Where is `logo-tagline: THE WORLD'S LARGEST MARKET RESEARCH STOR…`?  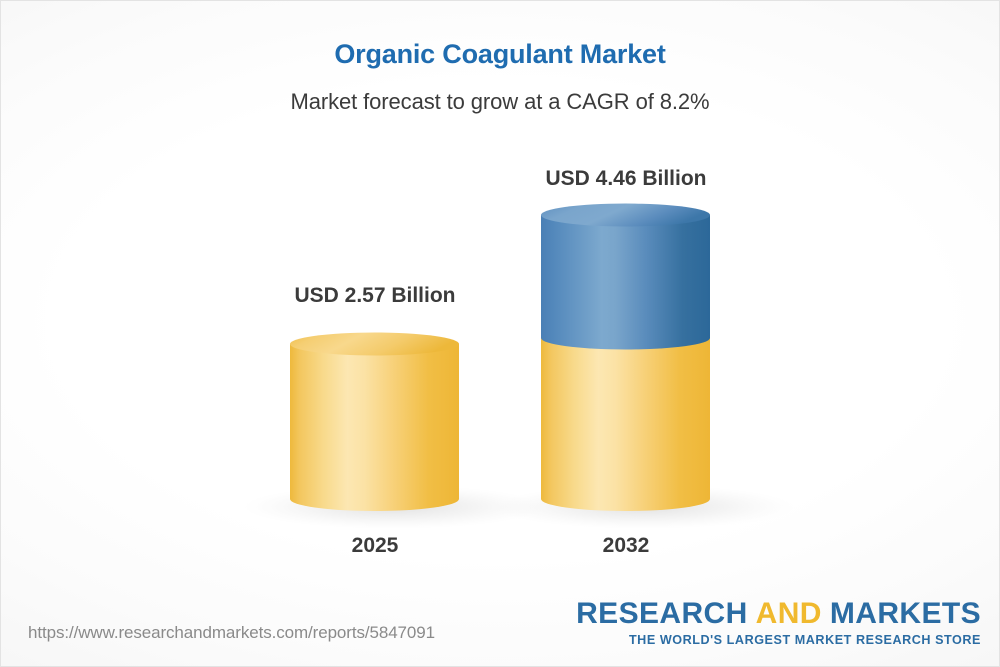 logo-tagline: THE WORLD'S LARGEST MARKET RESEARCH STOR… is located at coordinates (804, 640).